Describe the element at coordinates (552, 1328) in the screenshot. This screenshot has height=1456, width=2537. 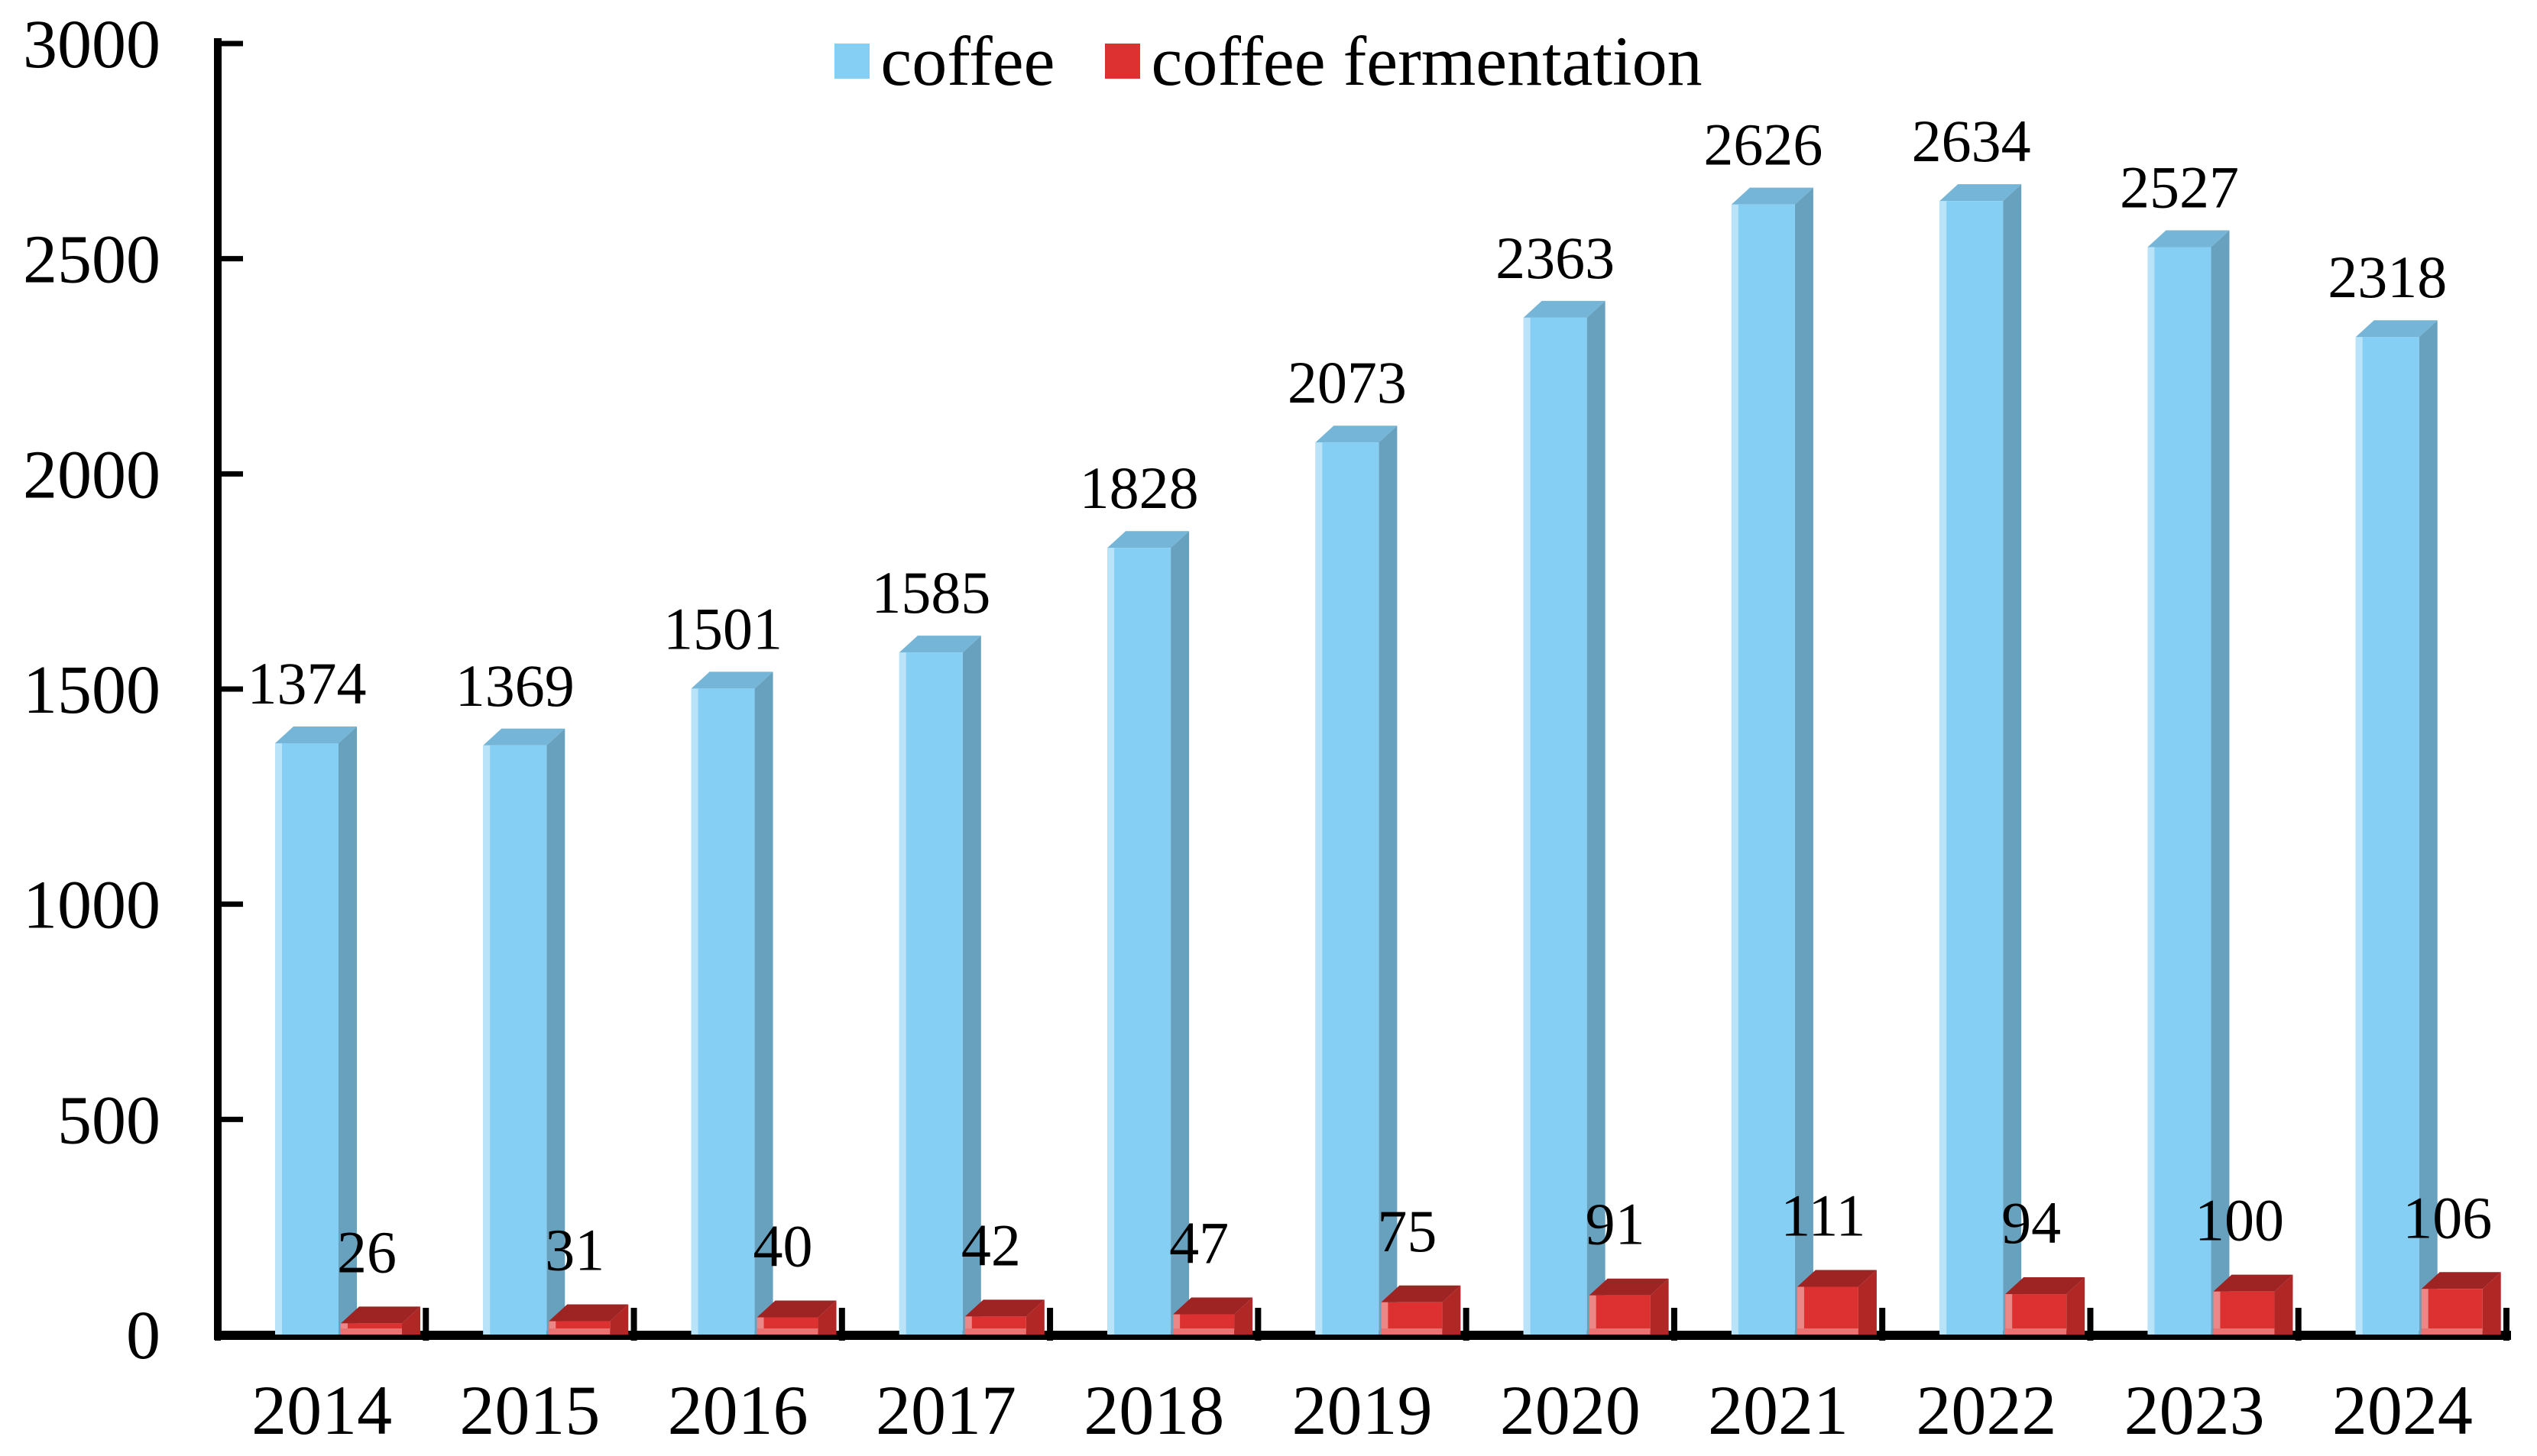
I see `bar-highlight-coffee-fermentation-2015` at that location.